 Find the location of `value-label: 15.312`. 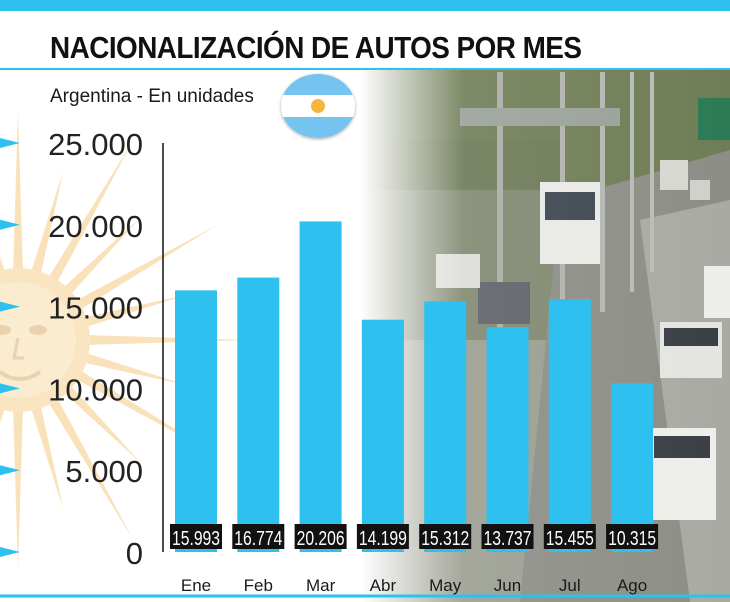

value-label: 15.312 is located at coordinates (445, 539).